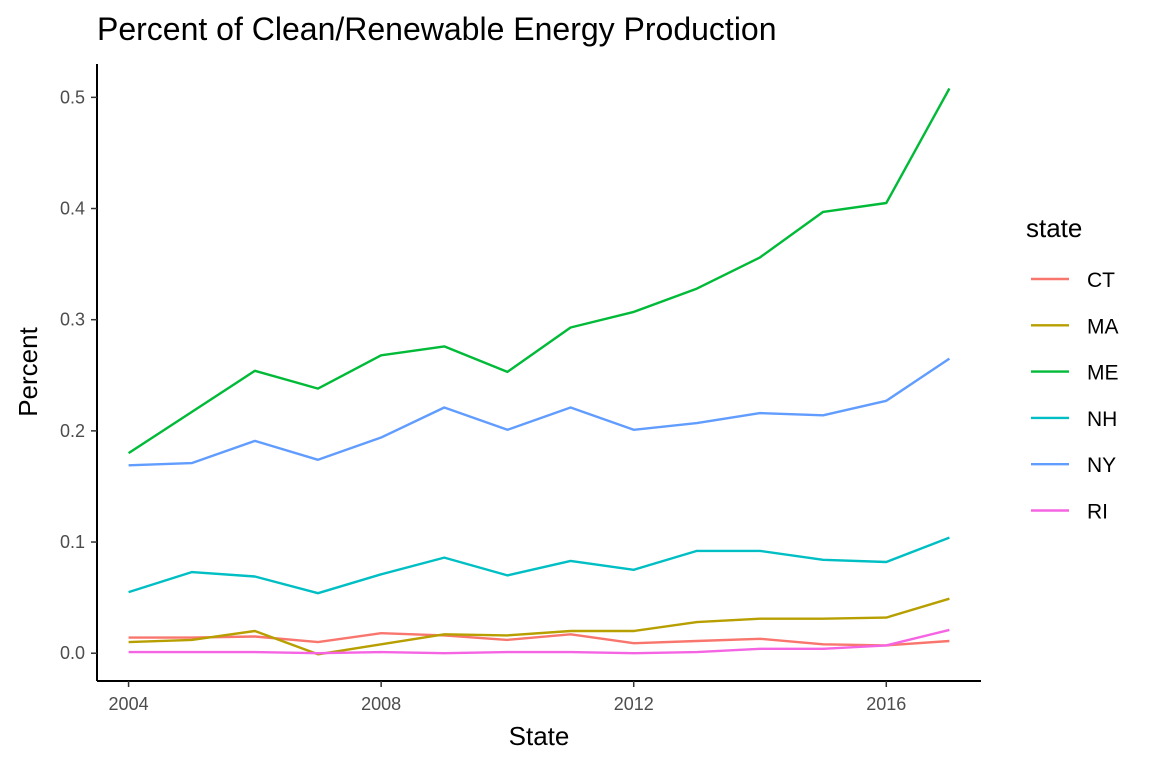 The width and height of the screenshot is (1152, 768). Describe the element at coordinates (72, 209) in the screenshot. I see `y-tick-label: 0.4` at that location.